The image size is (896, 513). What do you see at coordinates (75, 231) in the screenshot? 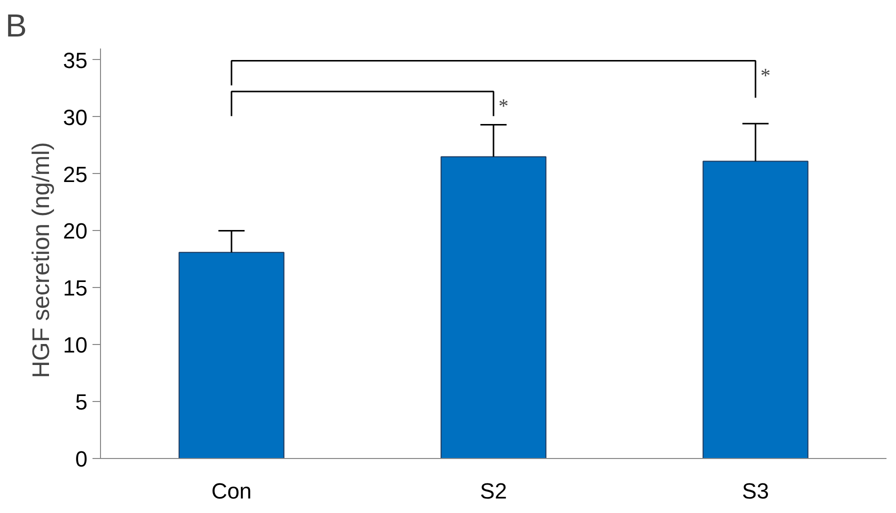
I see `y-tick-label: 20` at bounding box center [75, 231].